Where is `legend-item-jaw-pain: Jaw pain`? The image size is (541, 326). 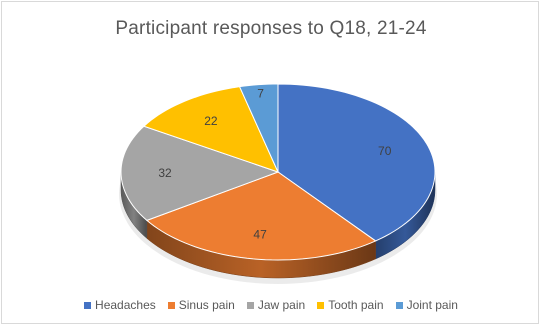 legend-item-jaw-pain: Jaw pain is located at coordinates (276, 305).